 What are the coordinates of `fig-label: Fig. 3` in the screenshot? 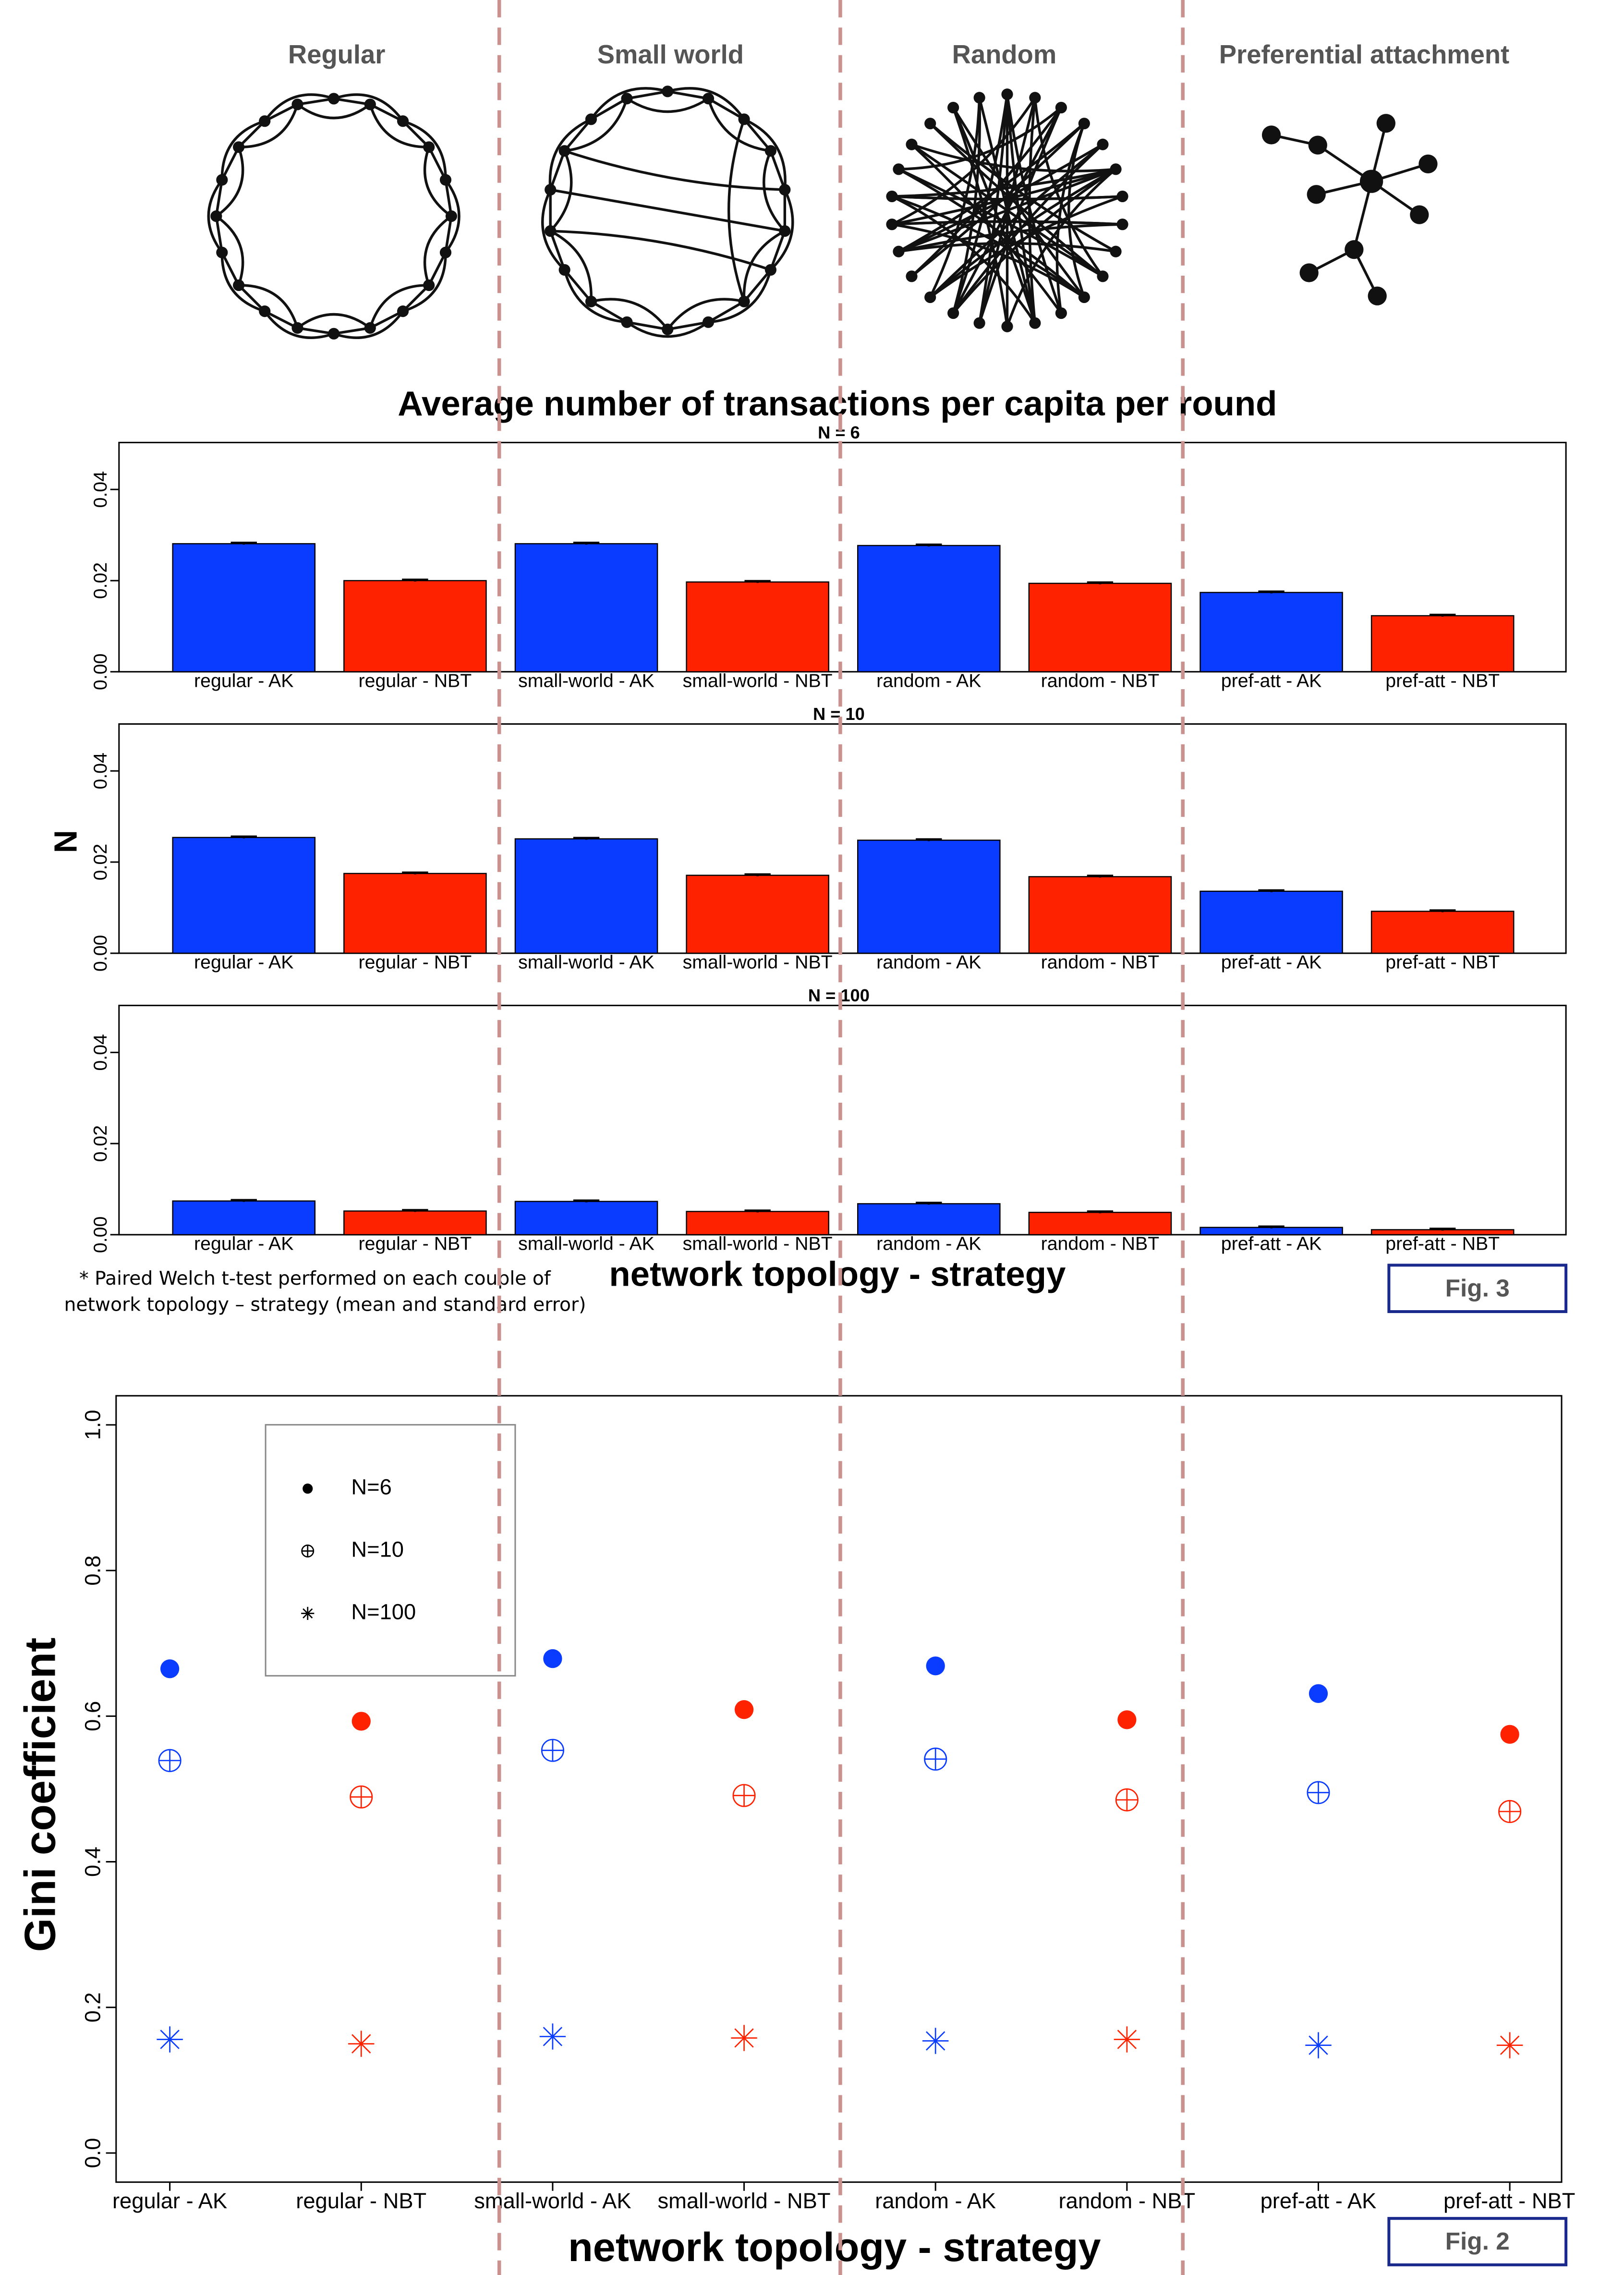 It's located at (1477, 1288).